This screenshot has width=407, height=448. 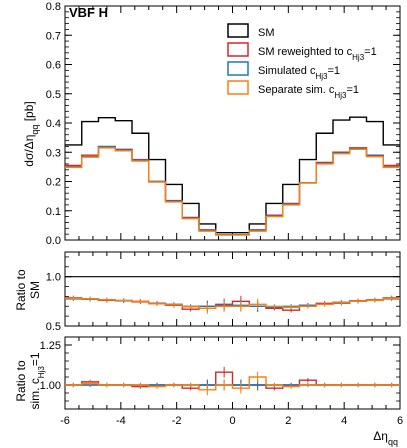 I want to click on legend-label: Separate sim. cHj3=1, so click(x=308, y=92).